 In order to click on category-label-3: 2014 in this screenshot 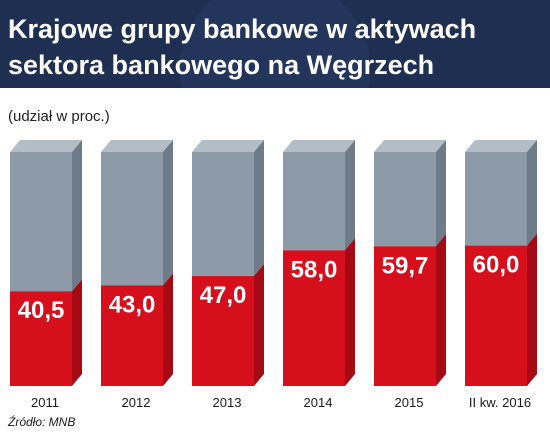, I will do `click(318, 402)`.